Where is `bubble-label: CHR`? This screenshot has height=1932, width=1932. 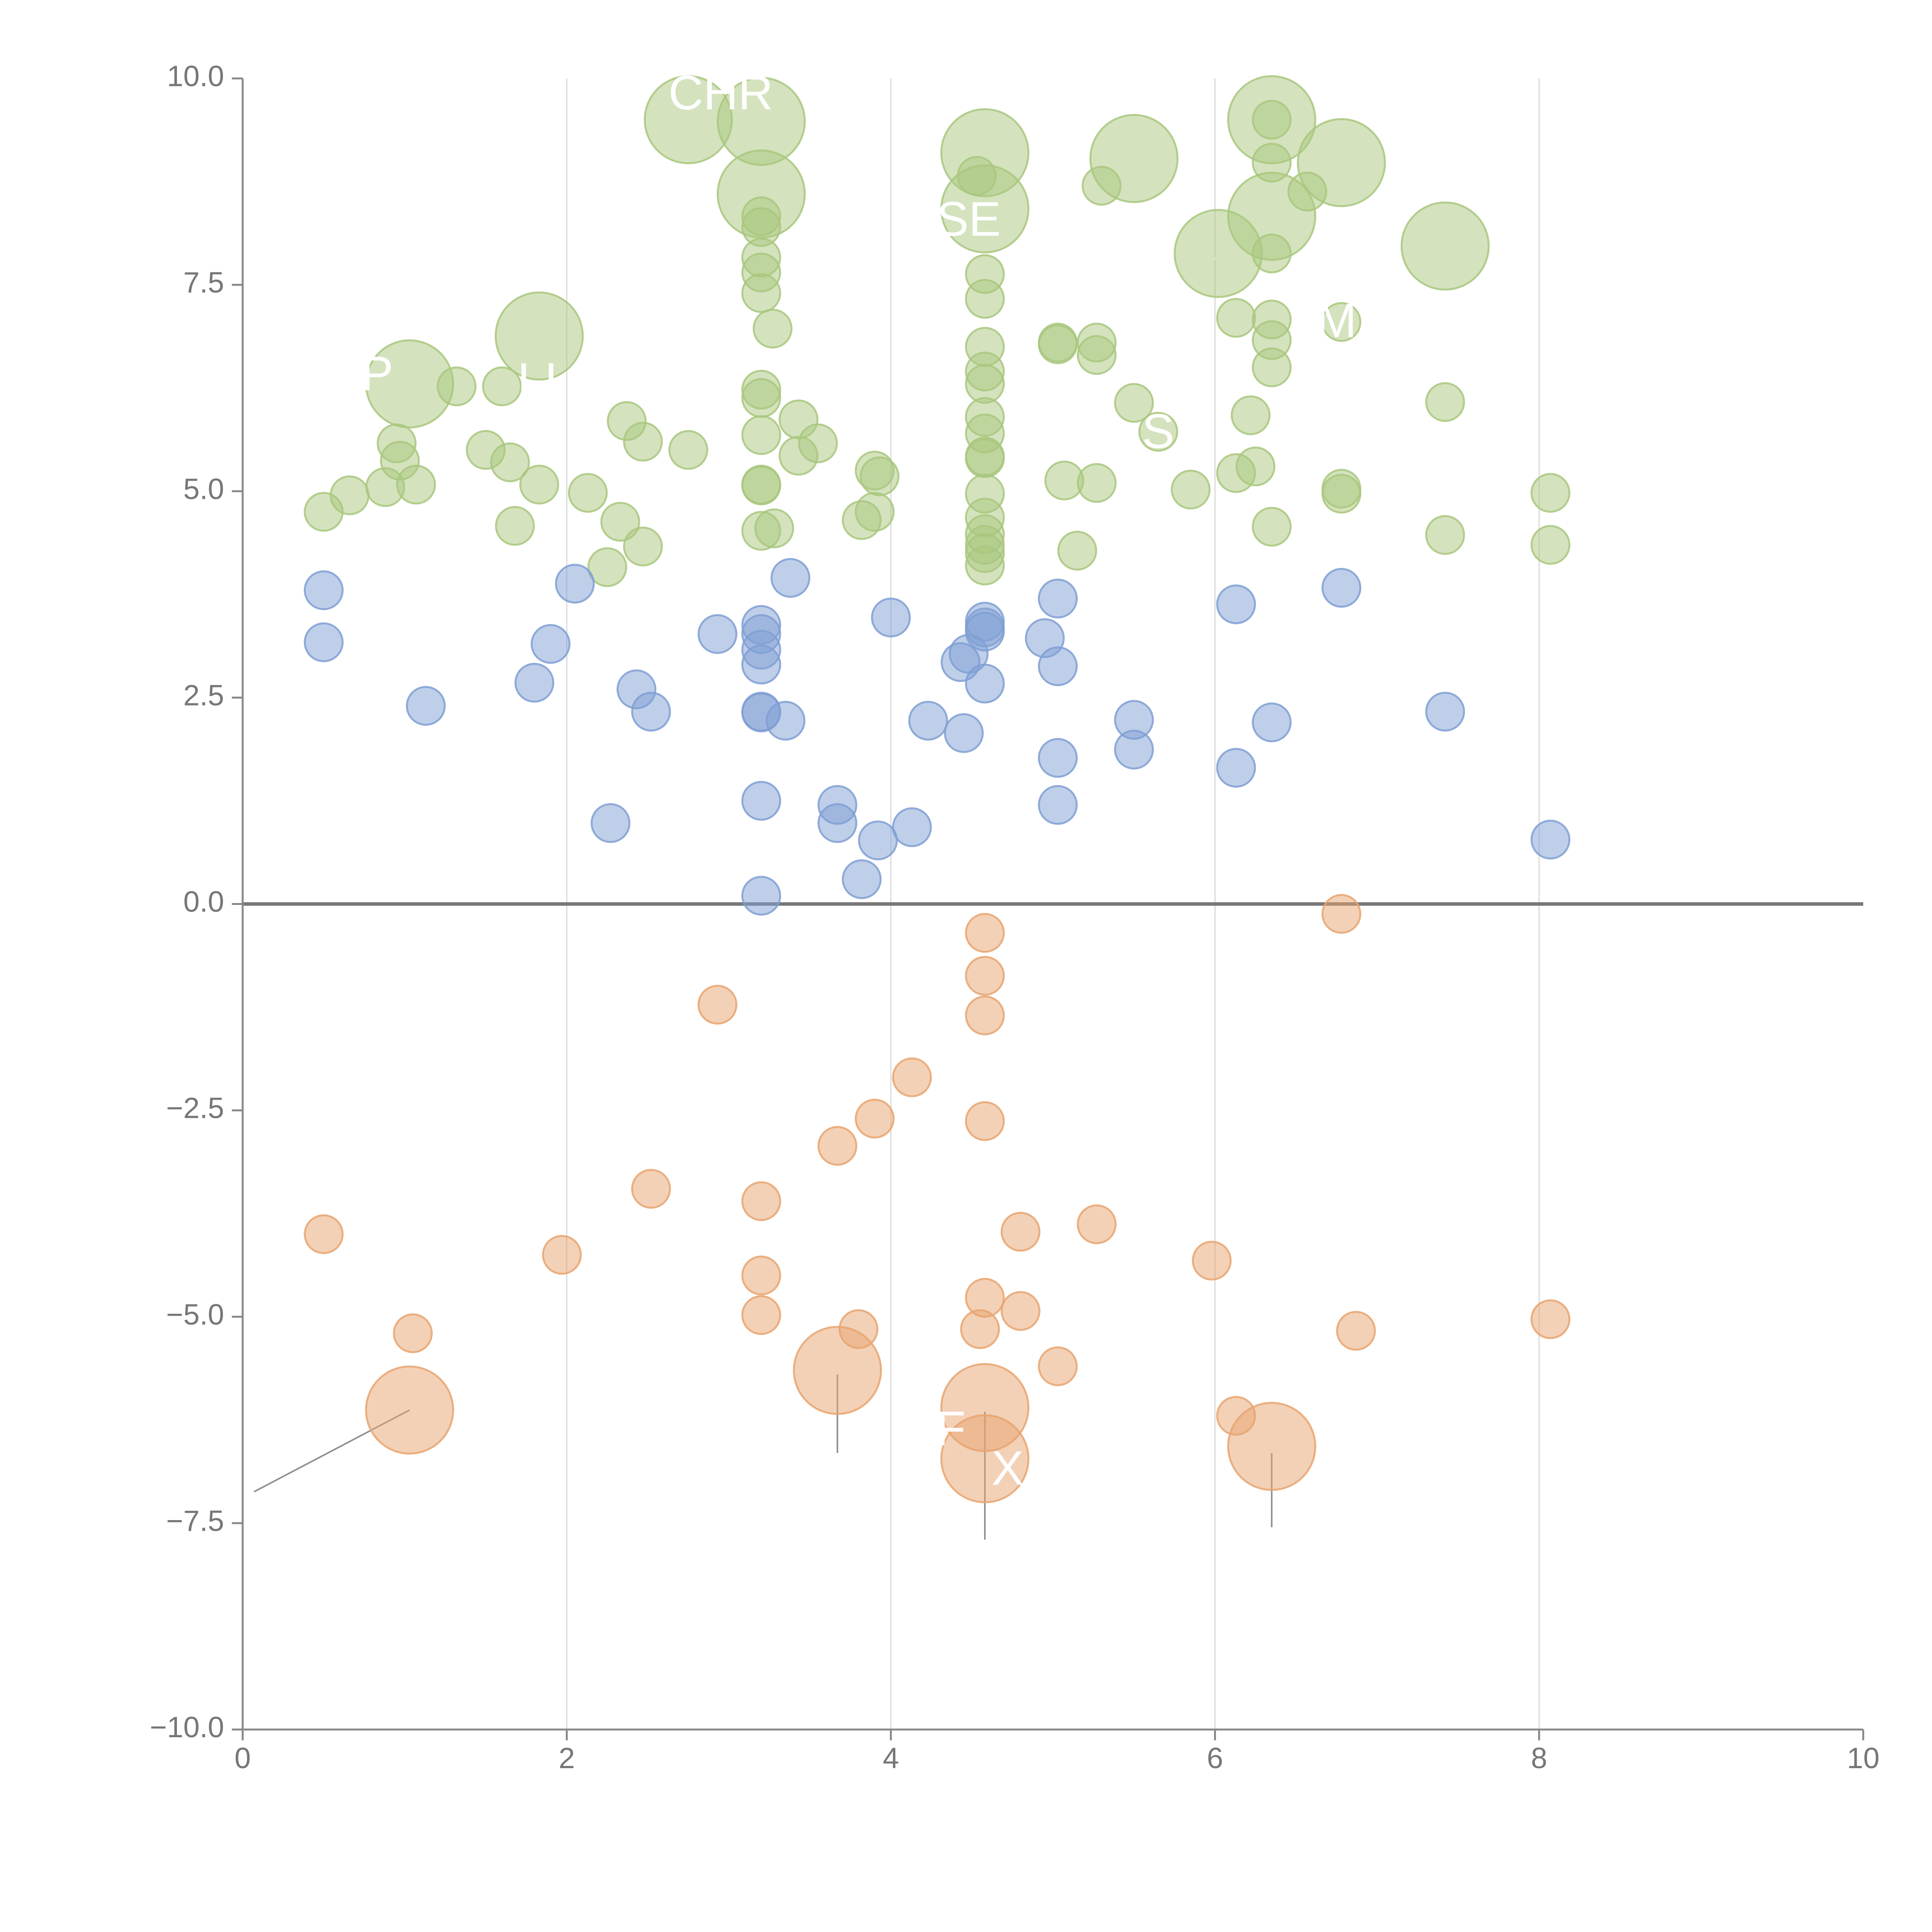 bubble-label: CHR is located at coordinates (720, 93).